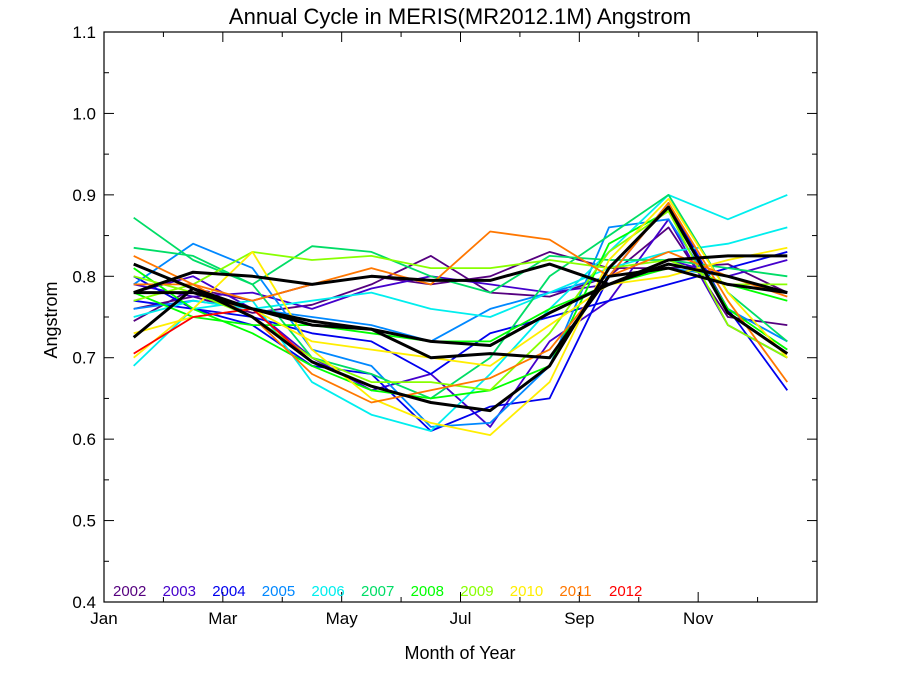 This screenshot has width=900, height=675. What do you see at coordinates (579, 618) in the screenshot?
I see `x-tick-label: Sep` at bounding box center [579, 618].